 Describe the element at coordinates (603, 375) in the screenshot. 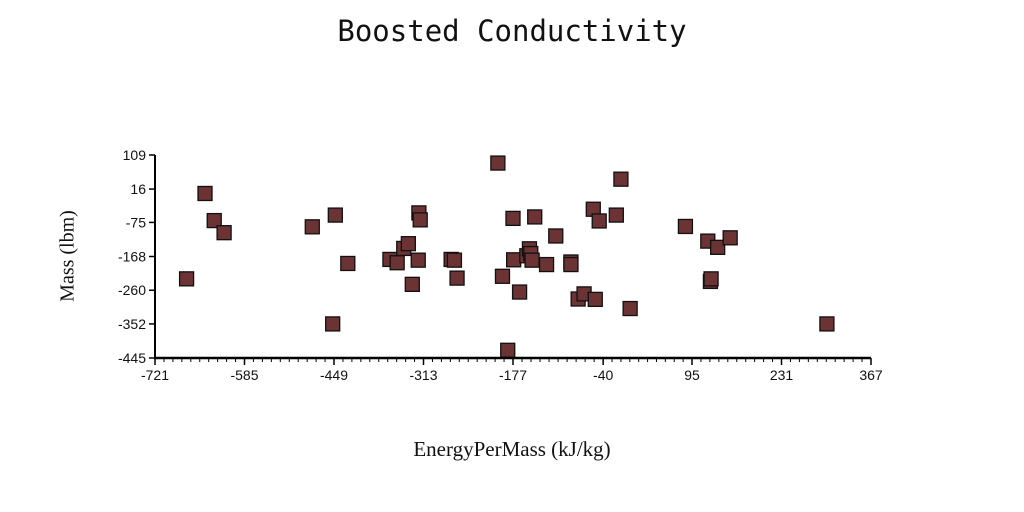

I see `x-tick-label: -40` at that location.